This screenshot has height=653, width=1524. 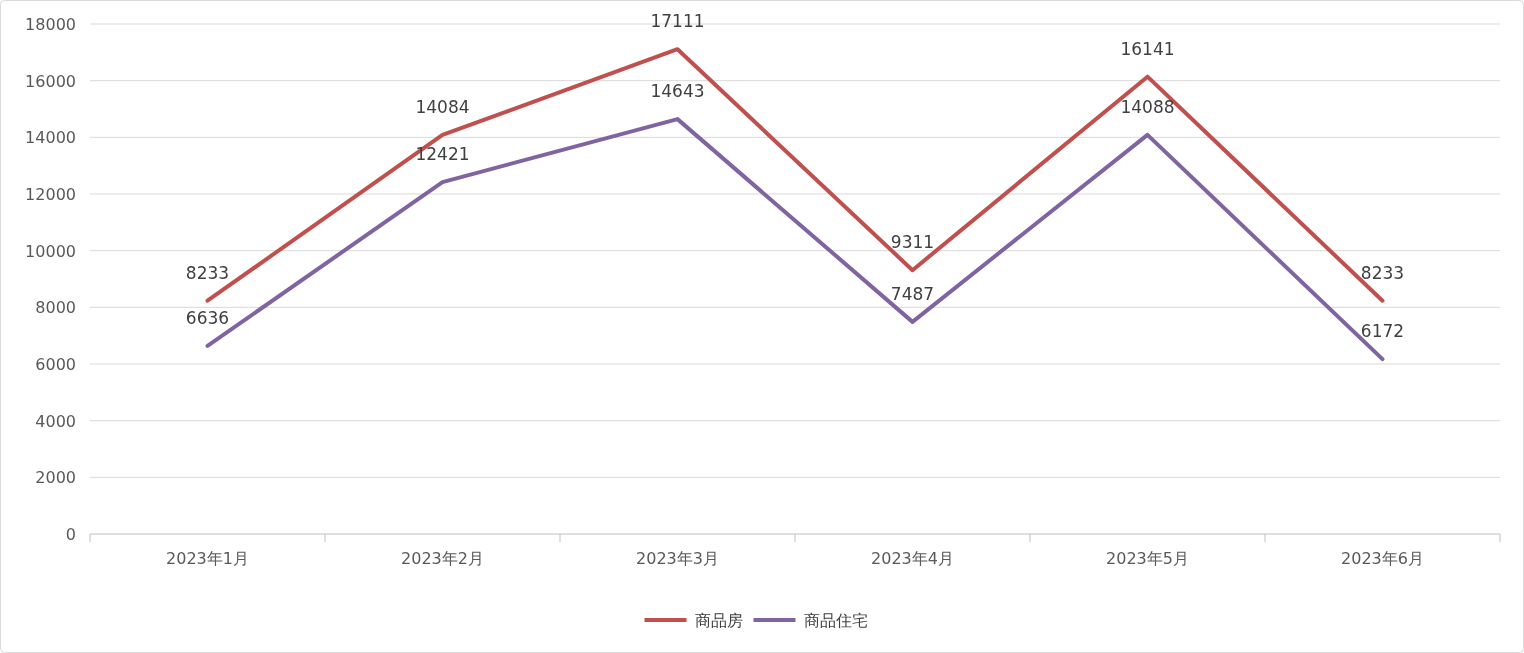 What do you see at coordinates (50, 194) in the screenshot?
I see `y-tick-label: 12000` at bounding box center [50, 194].